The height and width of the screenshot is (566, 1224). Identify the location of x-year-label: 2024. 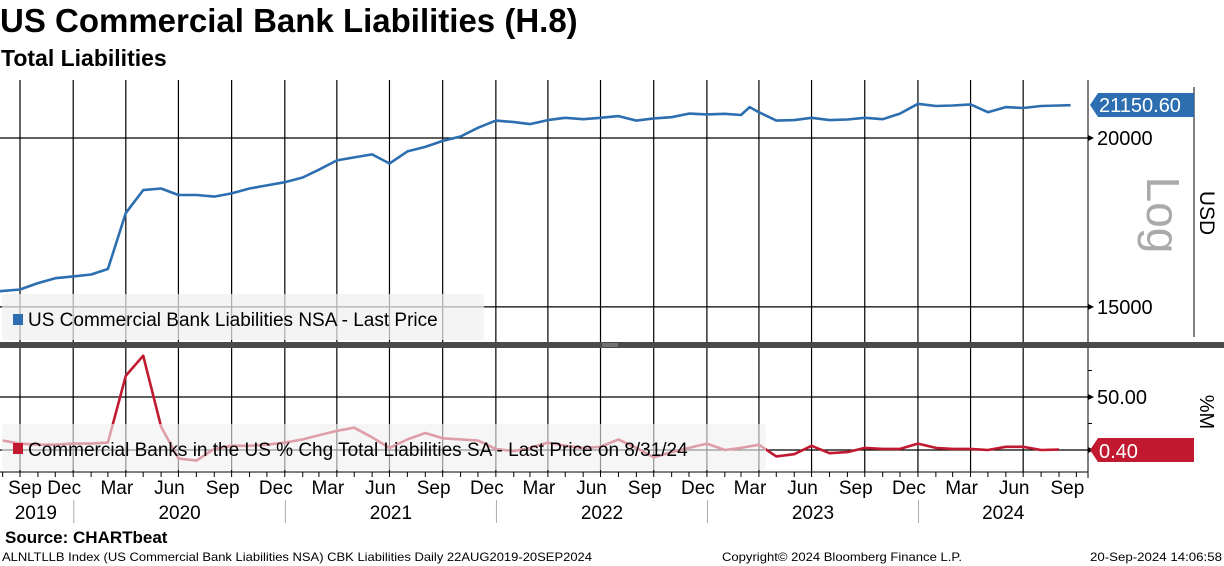
(1003, 513).